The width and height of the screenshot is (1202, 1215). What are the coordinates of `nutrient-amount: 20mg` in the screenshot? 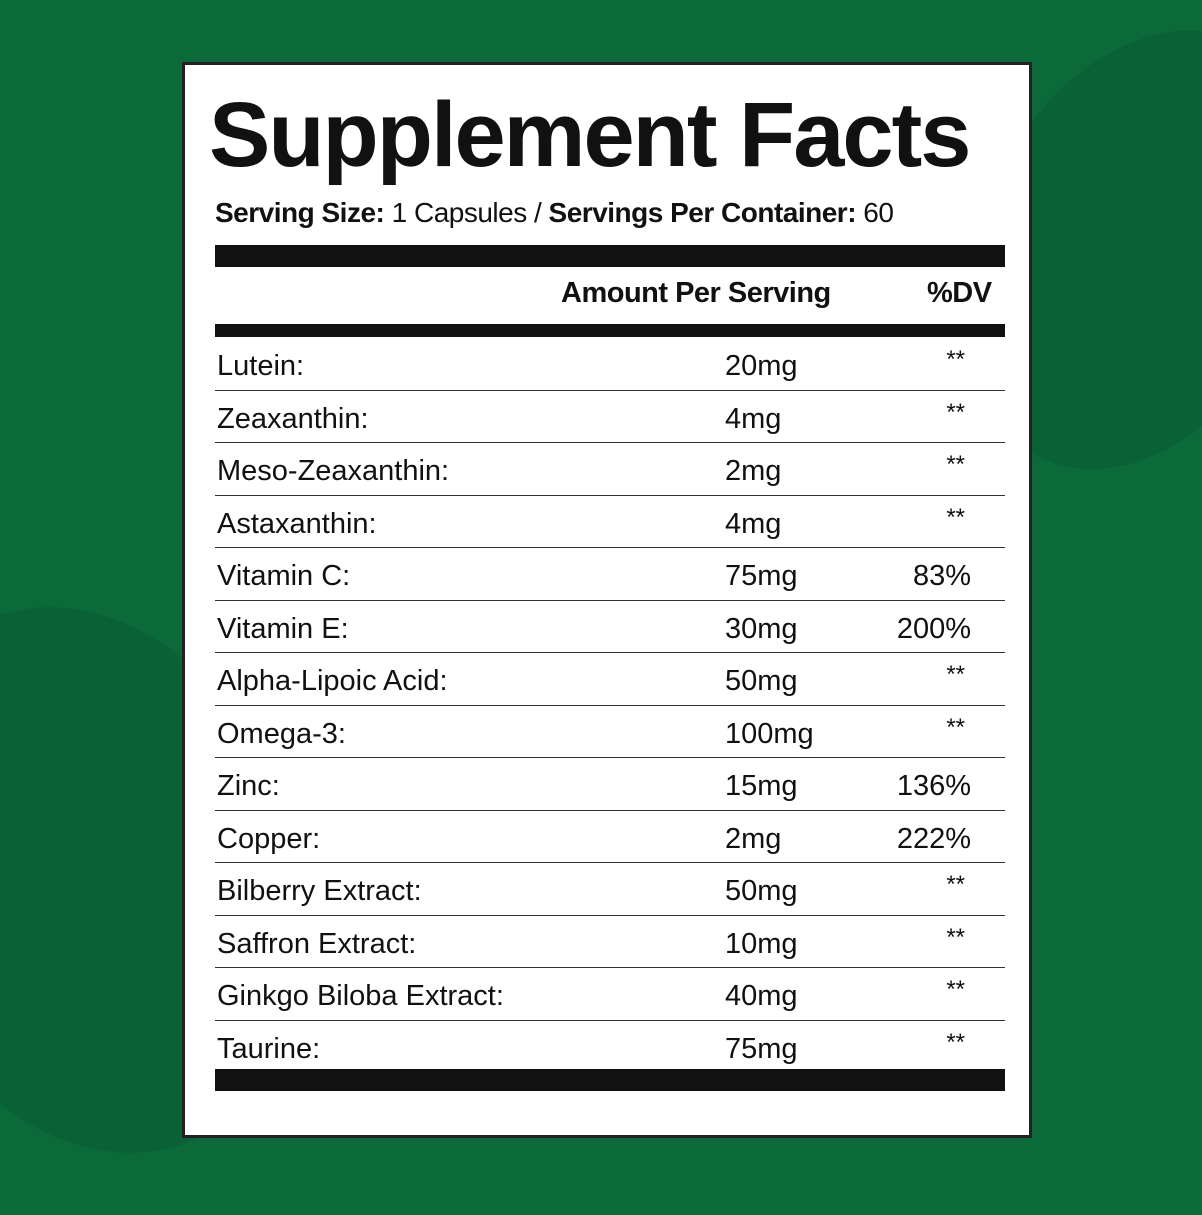 It's located at (761, 366).